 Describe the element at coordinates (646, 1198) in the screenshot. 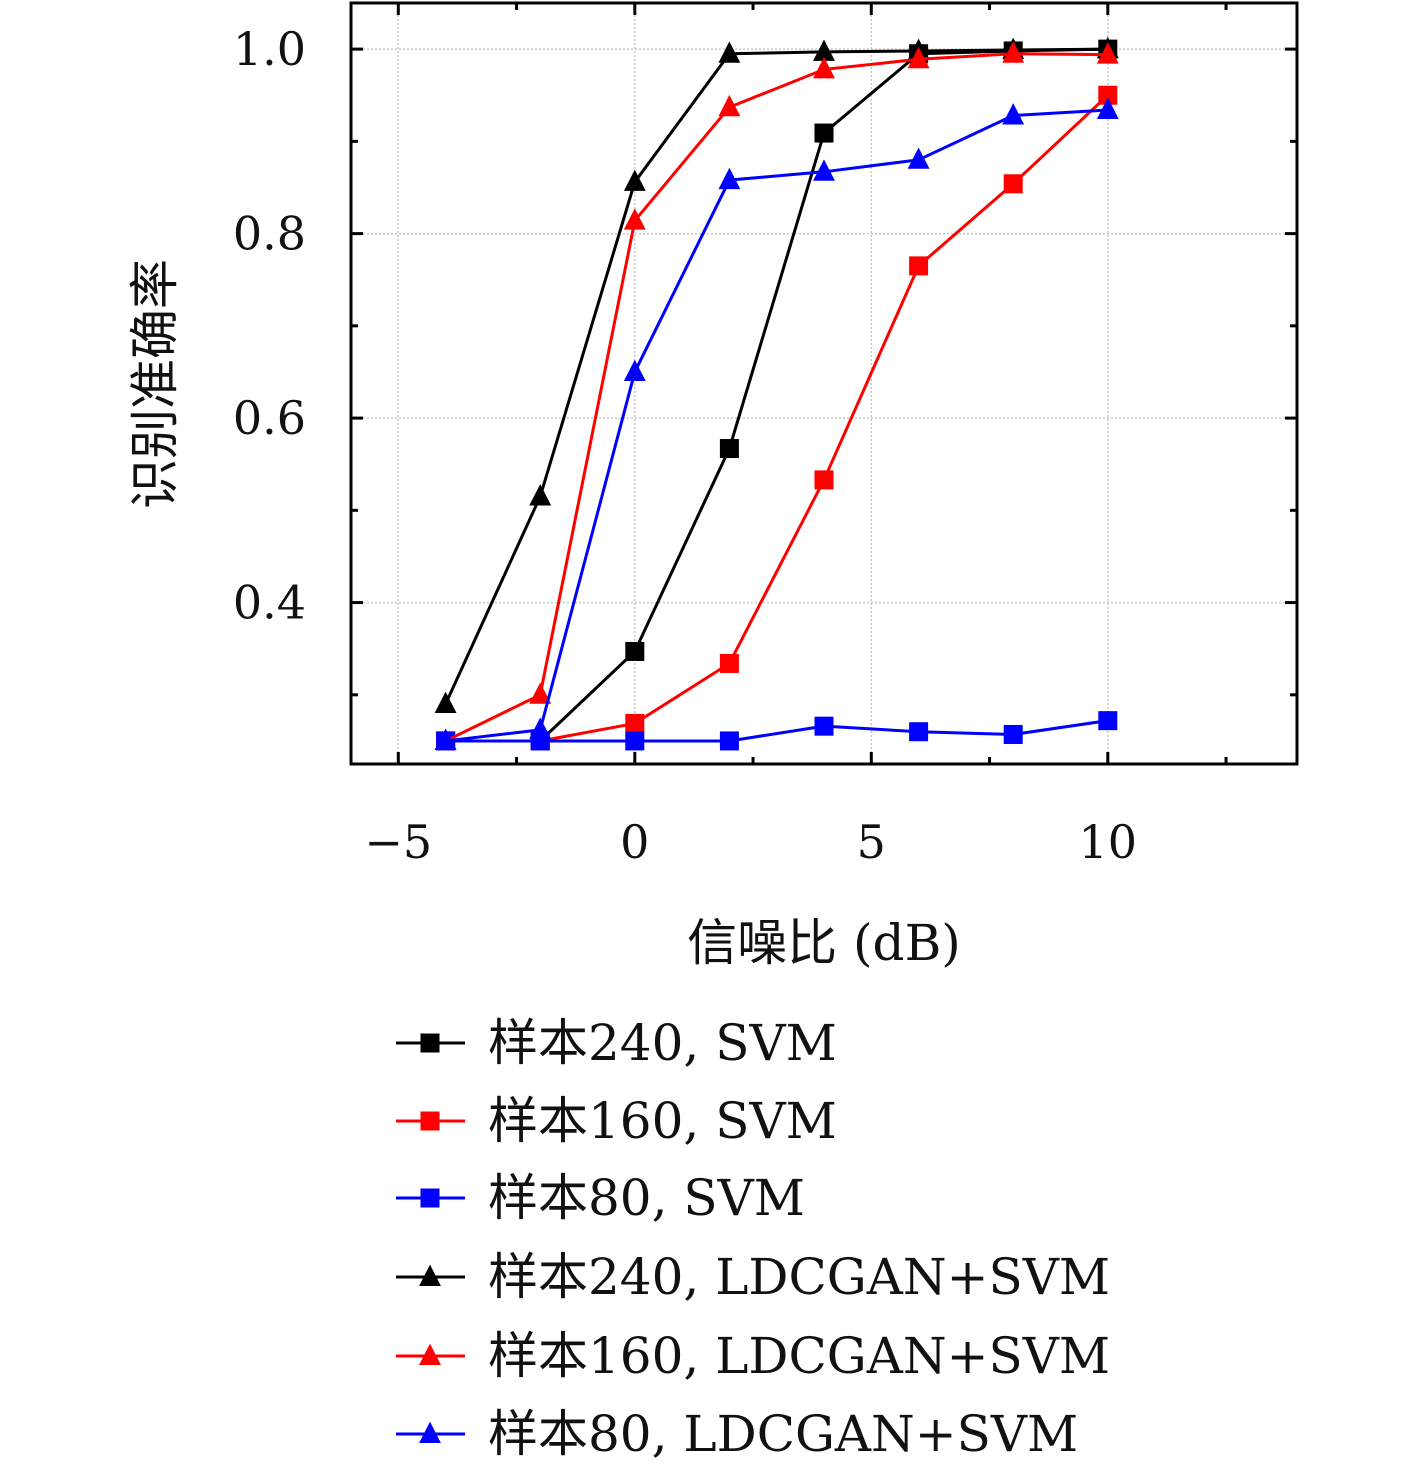

I see `legend-label: 样本80, SVM` at that location.